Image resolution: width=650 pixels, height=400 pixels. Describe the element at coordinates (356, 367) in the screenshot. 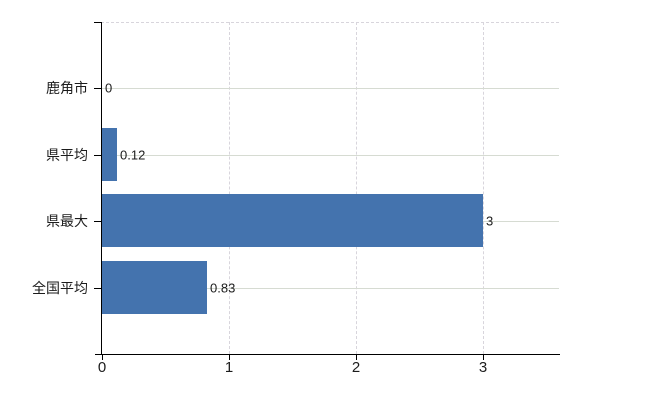

I see `x-axis-tick-label: 2` at that location.